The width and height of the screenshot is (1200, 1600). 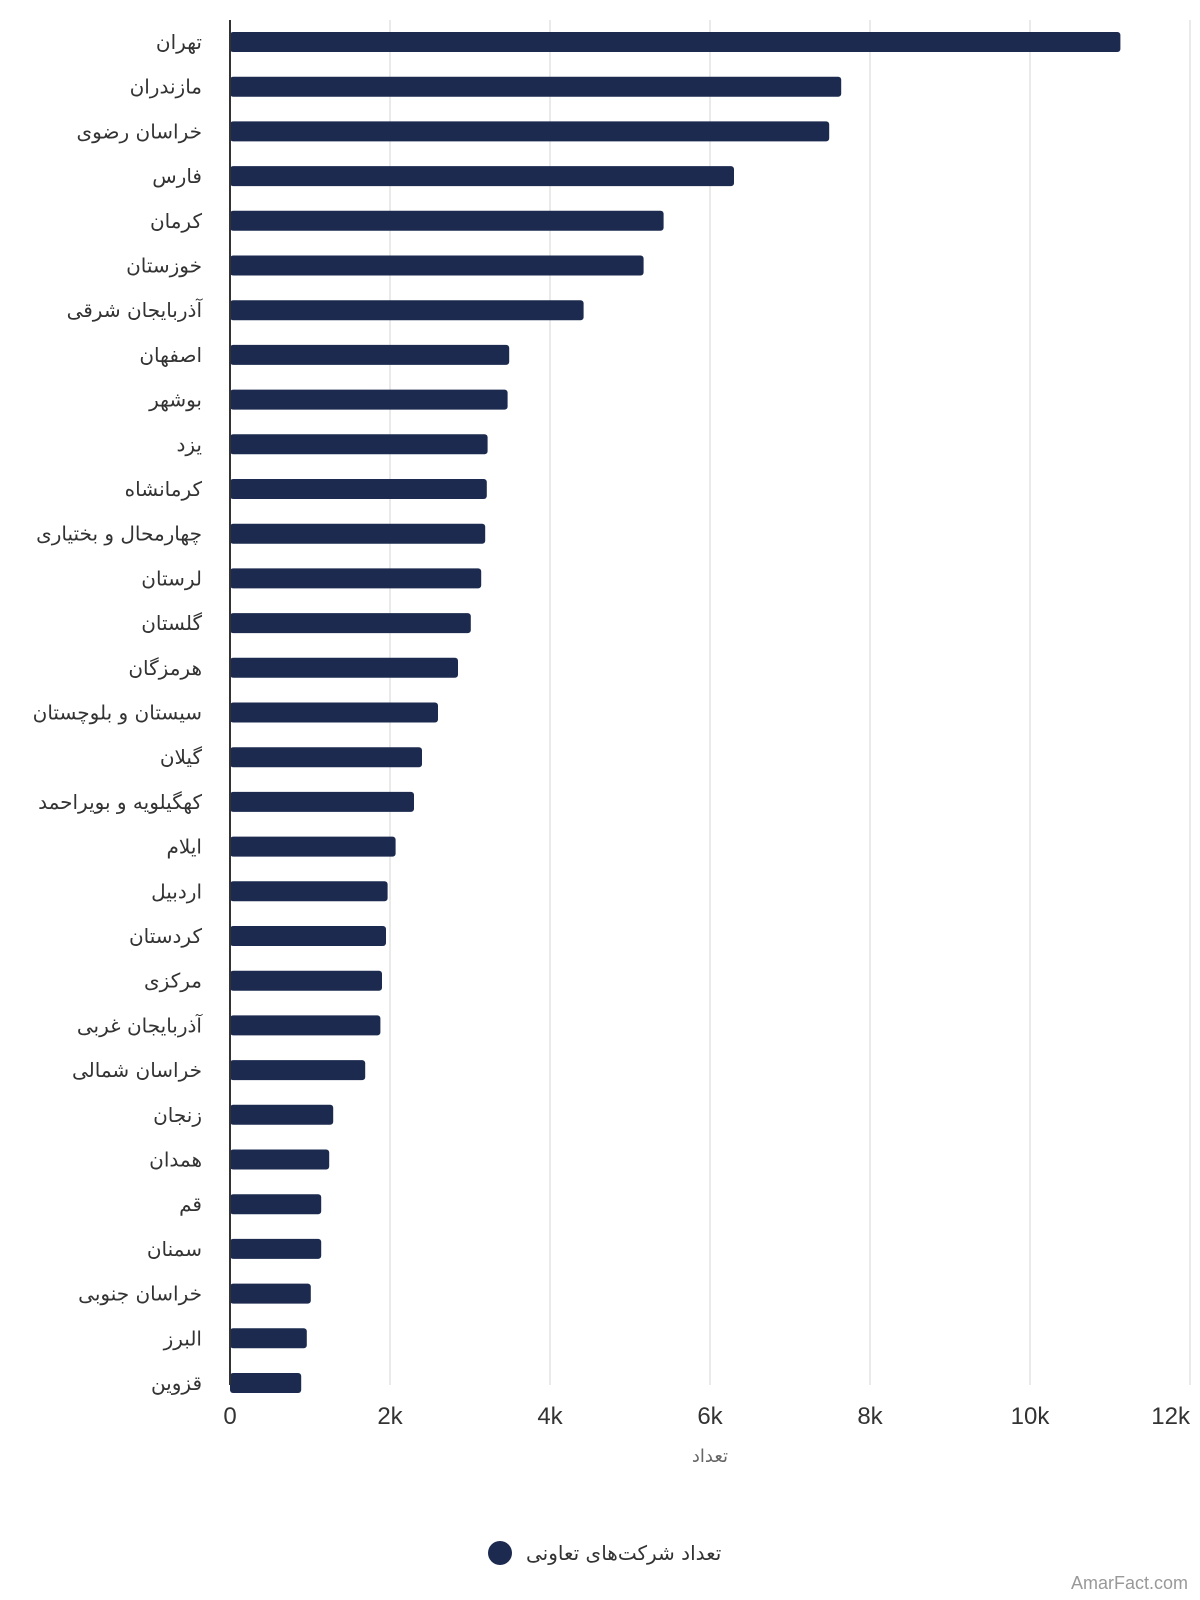 What do you see at coordinates (165, 668) in the screenshot?
I see `category-label: هرمزگان` at bounding box center [165, 668].